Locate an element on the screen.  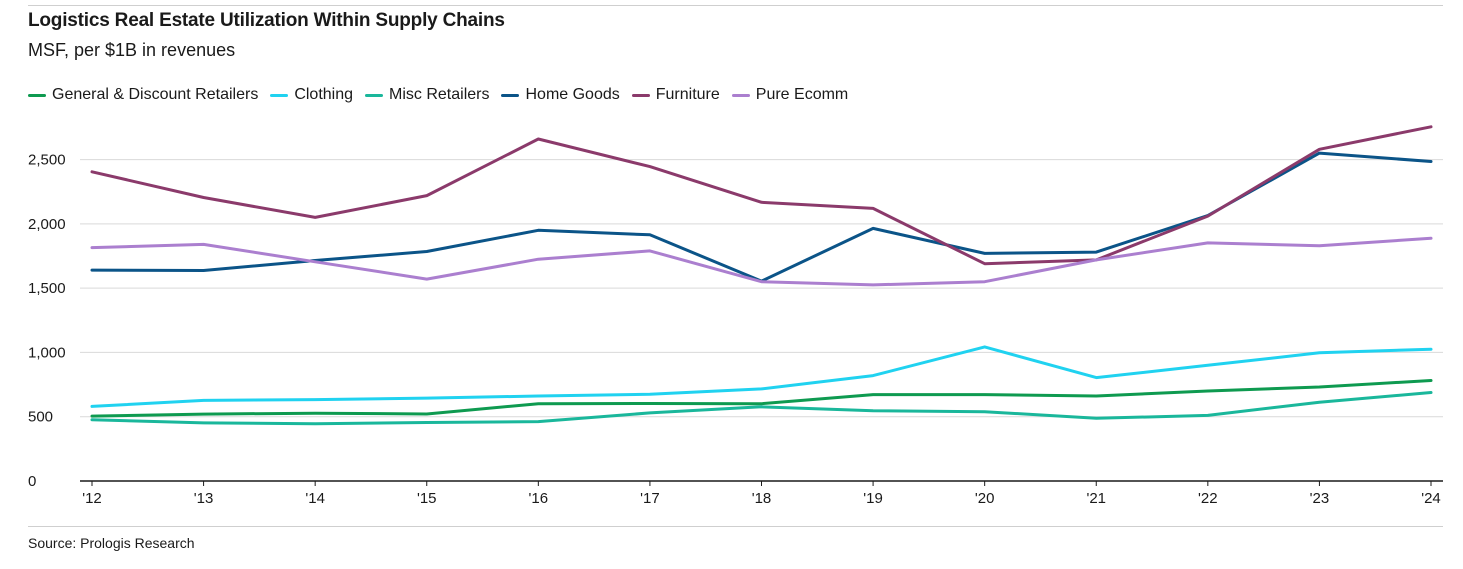
x-tick-label: '21 is located at coordinates (1096, 498).